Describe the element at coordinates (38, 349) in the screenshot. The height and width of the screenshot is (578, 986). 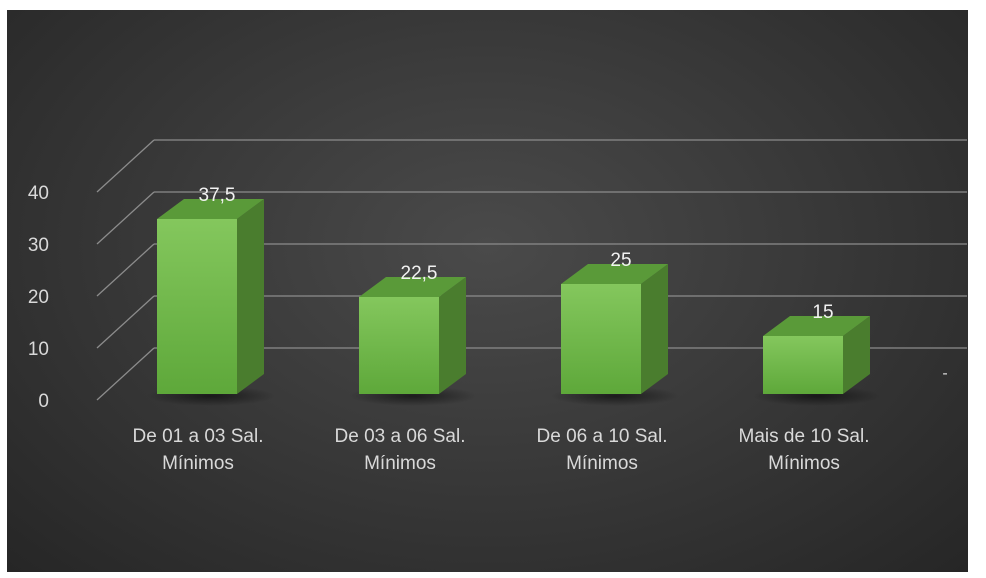
I see `y-tick-label: 10` at that location.